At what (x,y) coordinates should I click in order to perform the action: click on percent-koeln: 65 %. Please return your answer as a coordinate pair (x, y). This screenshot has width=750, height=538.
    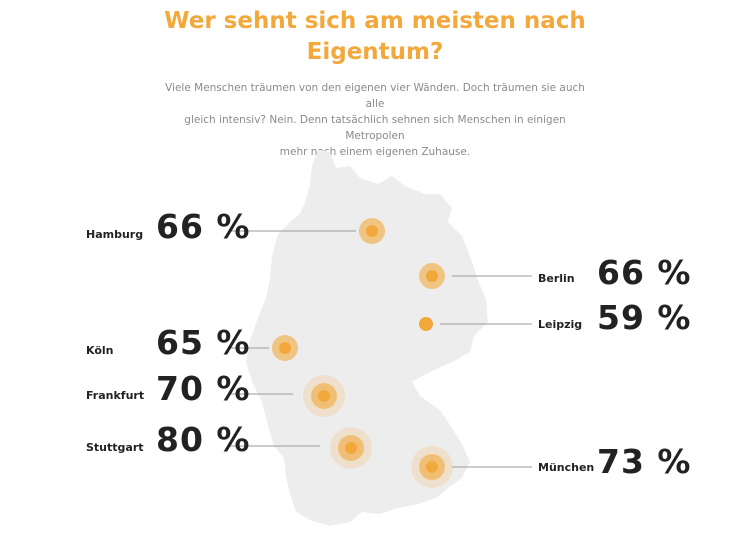
    Looking at the image, I should click on (203, 342).